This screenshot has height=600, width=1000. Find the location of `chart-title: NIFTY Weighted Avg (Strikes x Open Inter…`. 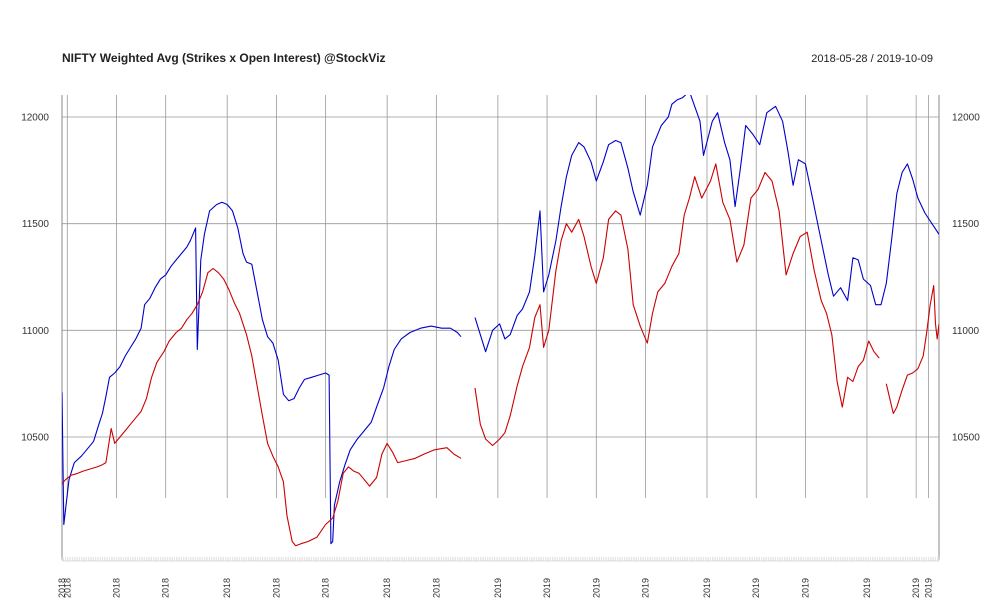

chart-title: NIFTY Weighted Avg (Strikes x Open Inter… is located at coordinates (224, 58).